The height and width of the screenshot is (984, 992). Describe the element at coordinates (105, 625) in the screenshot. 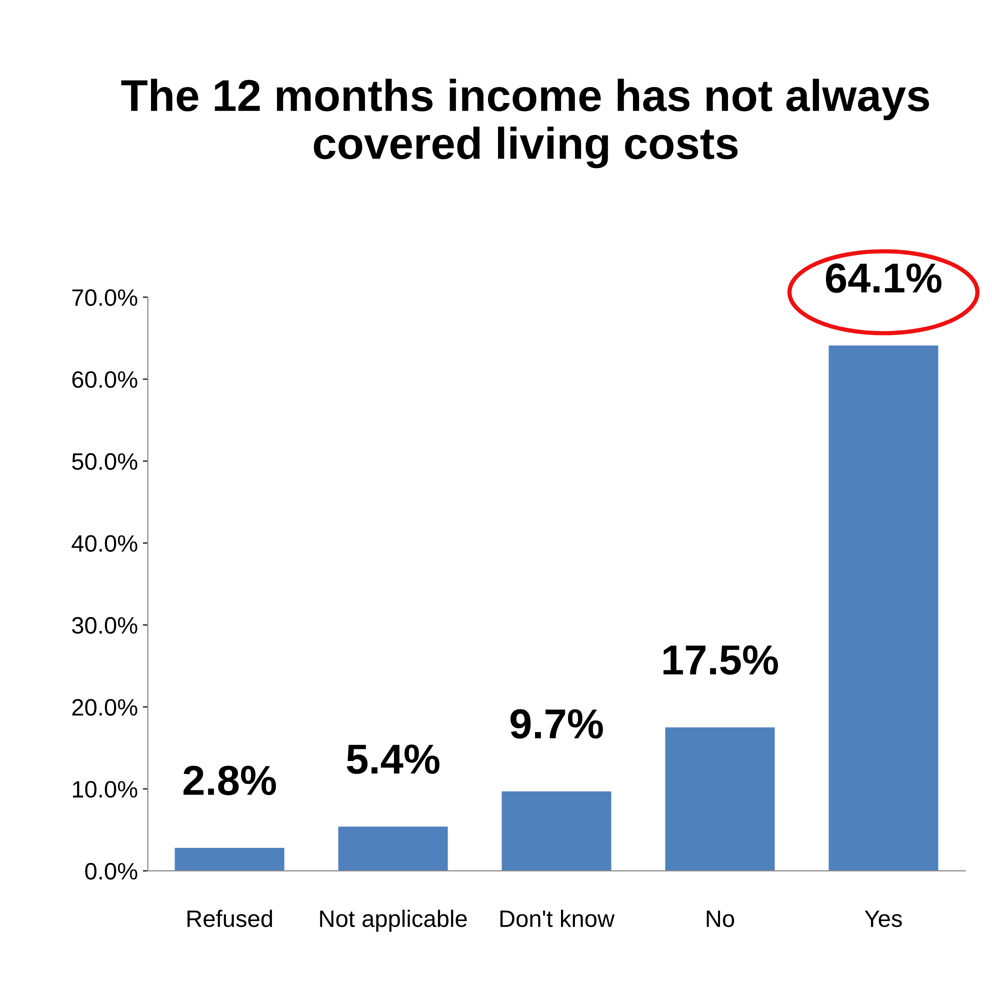

I see `y-tick-label: 30.0%` at that location.